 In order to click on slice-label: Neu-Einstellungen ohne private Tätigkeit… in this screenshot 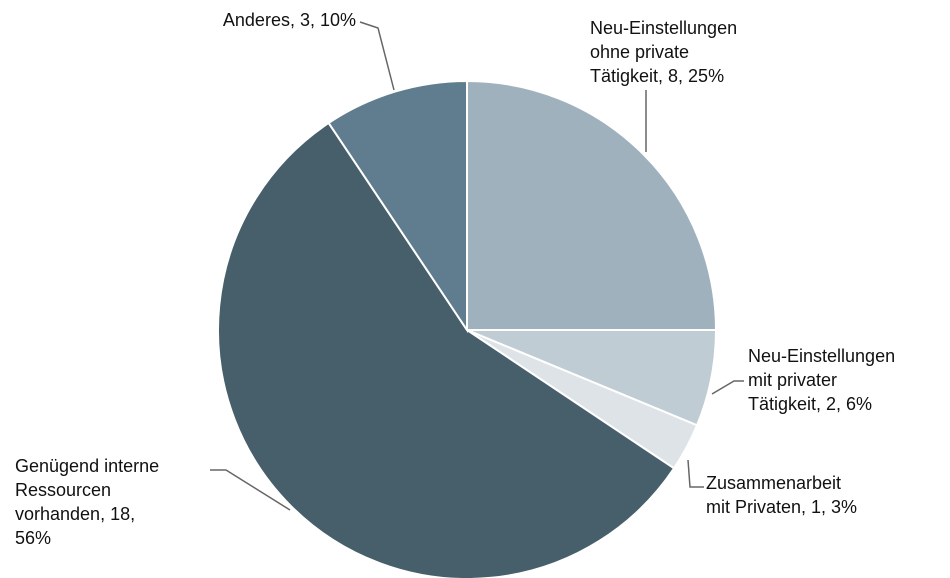, I will do `click(664, 52)`.